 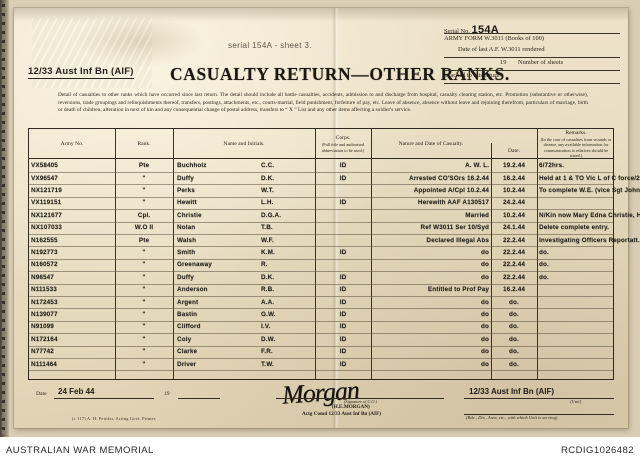 I want to click on cell-army-no: N139077, so click(x=44, y=314).